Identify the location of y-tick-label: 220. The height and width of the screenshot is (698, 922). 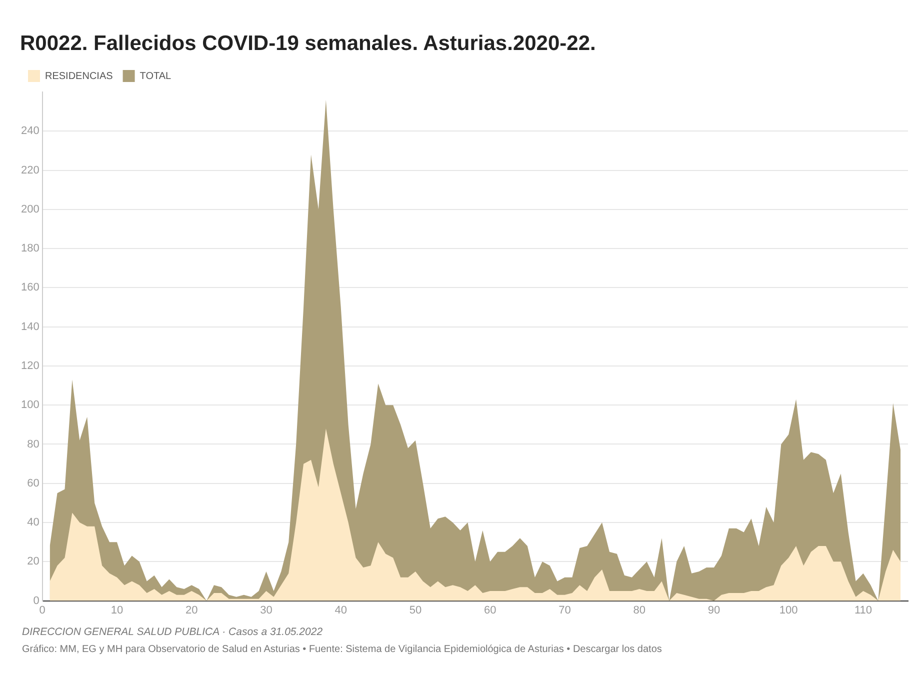
(30, 170).